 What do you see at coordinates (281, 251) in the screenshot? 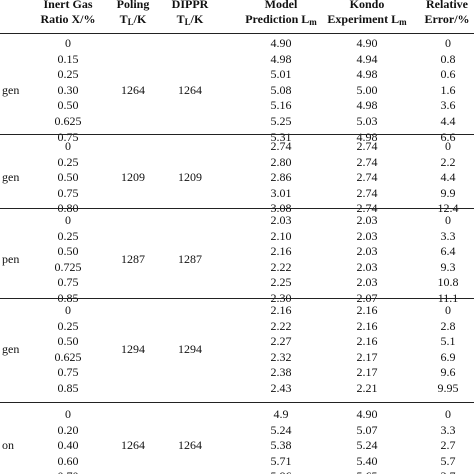
I see `cell-model-prediction: 2.16` at bounding box center [281, 251].